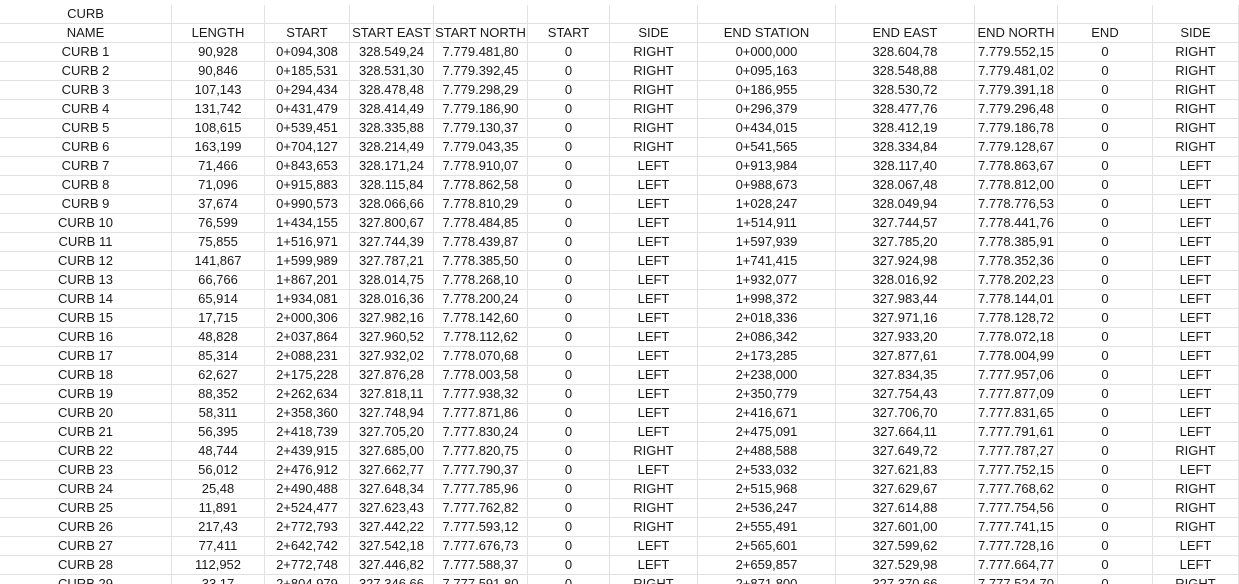  What do you see at coordinates (392, 432) in the screenshot?
I see `table-cell: 327.705,20` at bounding box center [392, 432].